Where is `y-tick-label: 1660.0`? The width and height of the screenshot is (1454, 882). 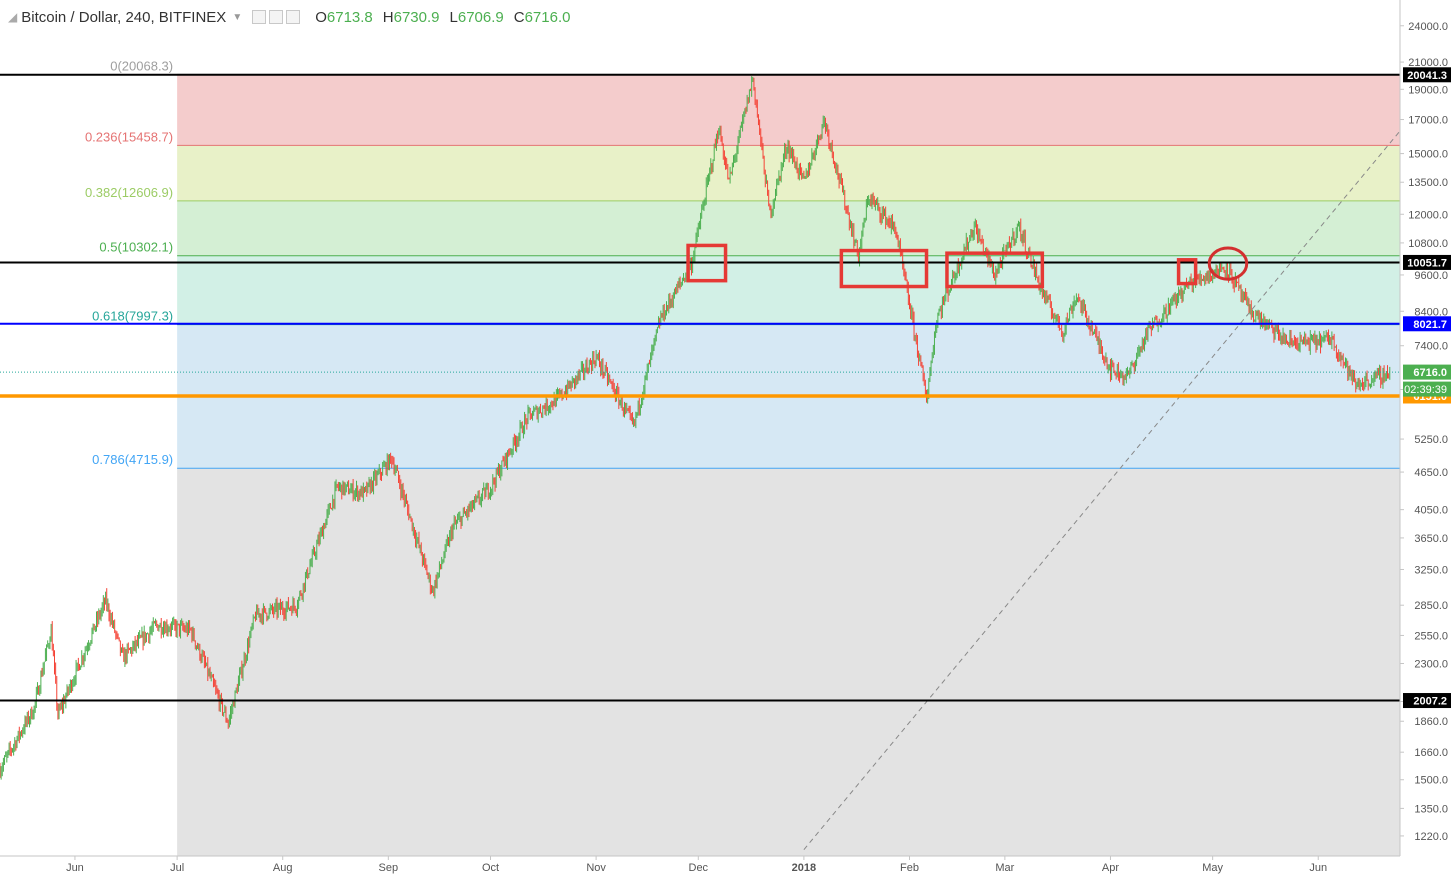 y-tick-label: 1660.0 is located at coordinates (1431, 753).